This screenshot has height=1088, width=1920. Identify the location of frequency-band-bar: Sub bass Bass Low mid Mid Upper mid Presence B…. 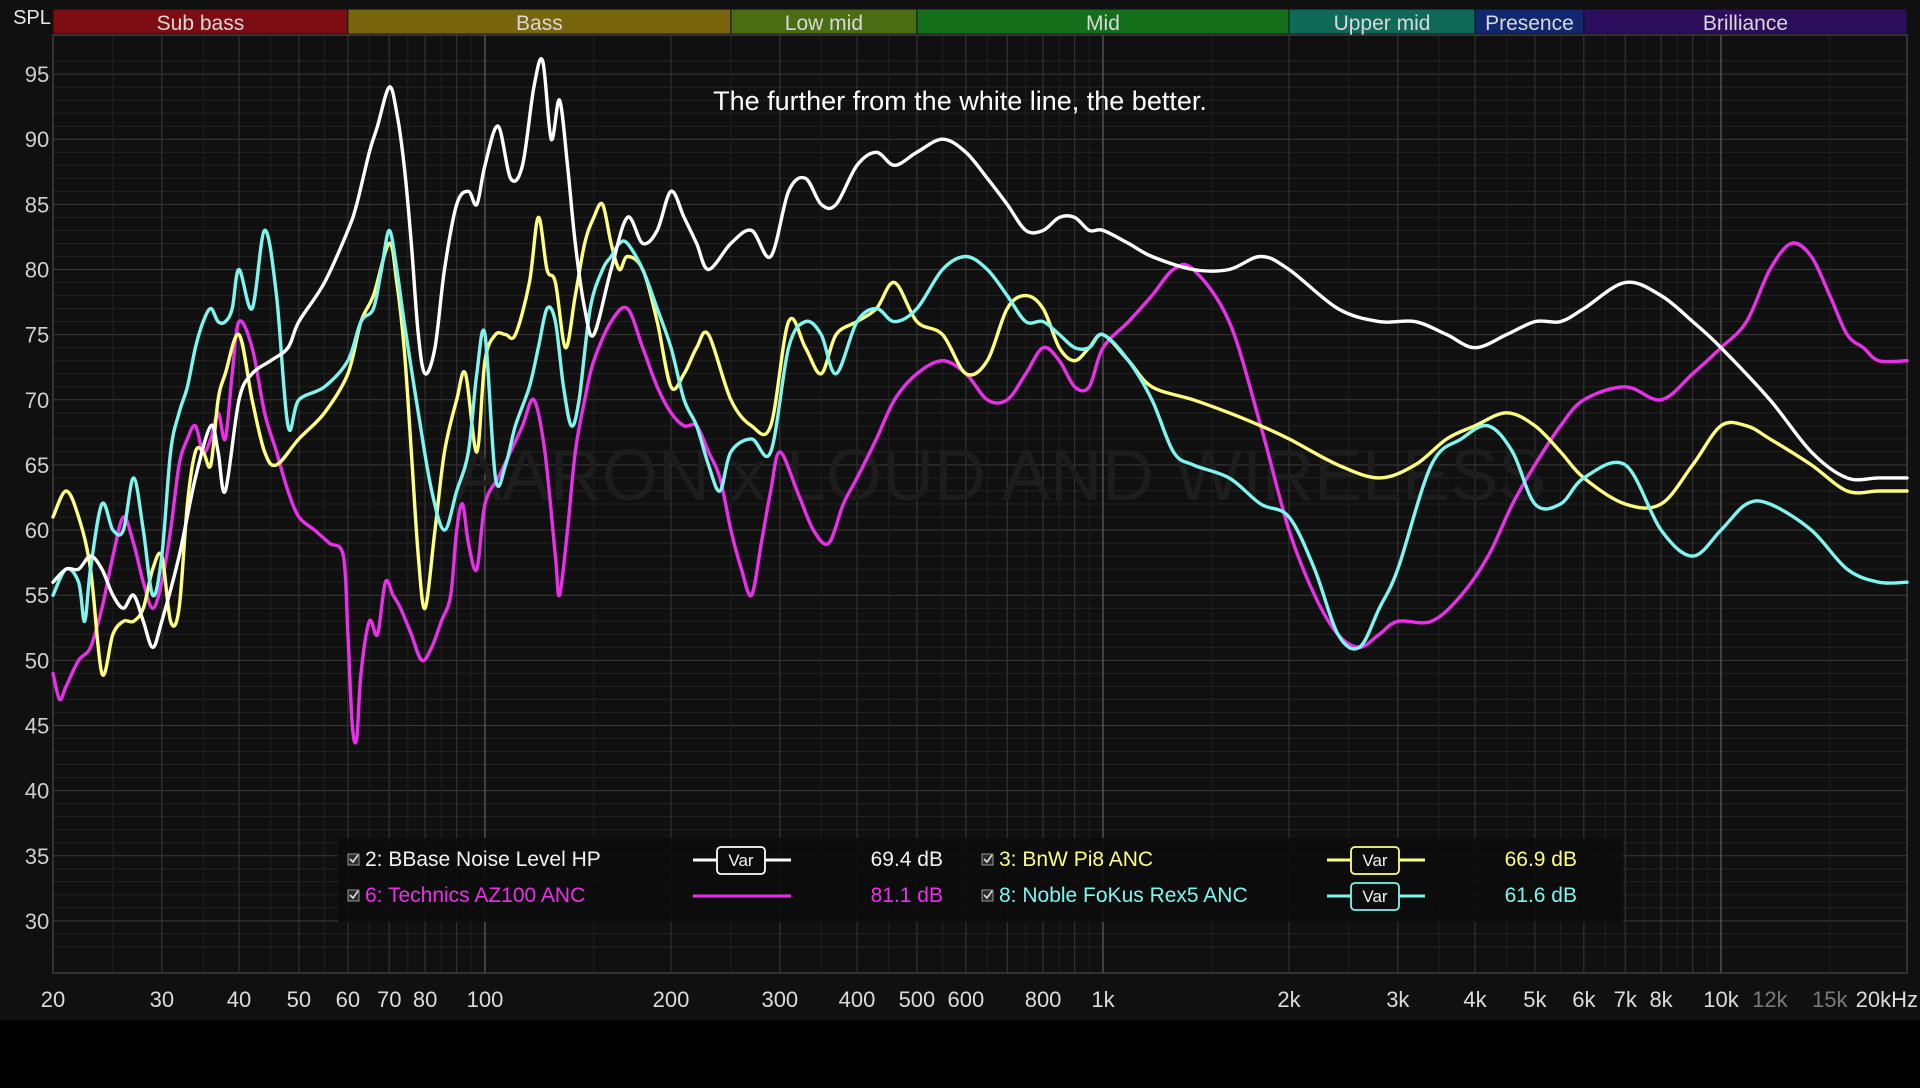
(980, 21).